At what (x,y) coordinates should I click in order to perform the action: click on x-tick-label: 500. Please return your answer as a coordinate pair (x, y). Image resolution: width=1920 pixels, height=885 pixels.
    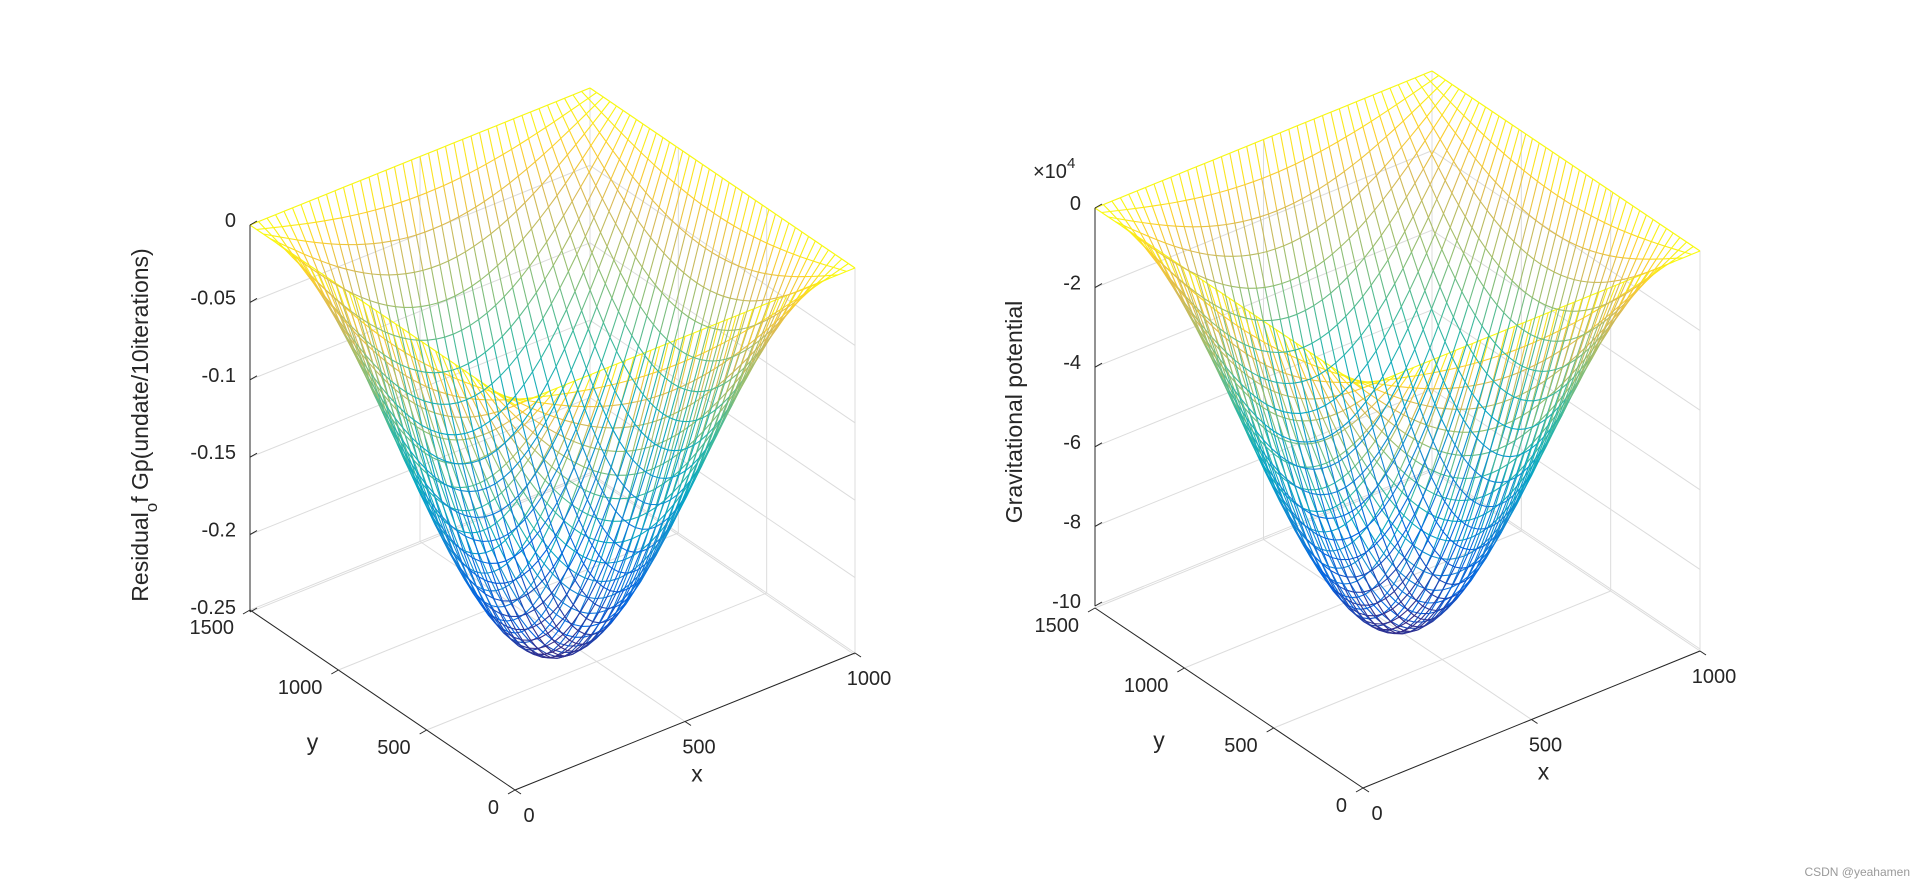
    Looking at the image, I should click on (698, 748).